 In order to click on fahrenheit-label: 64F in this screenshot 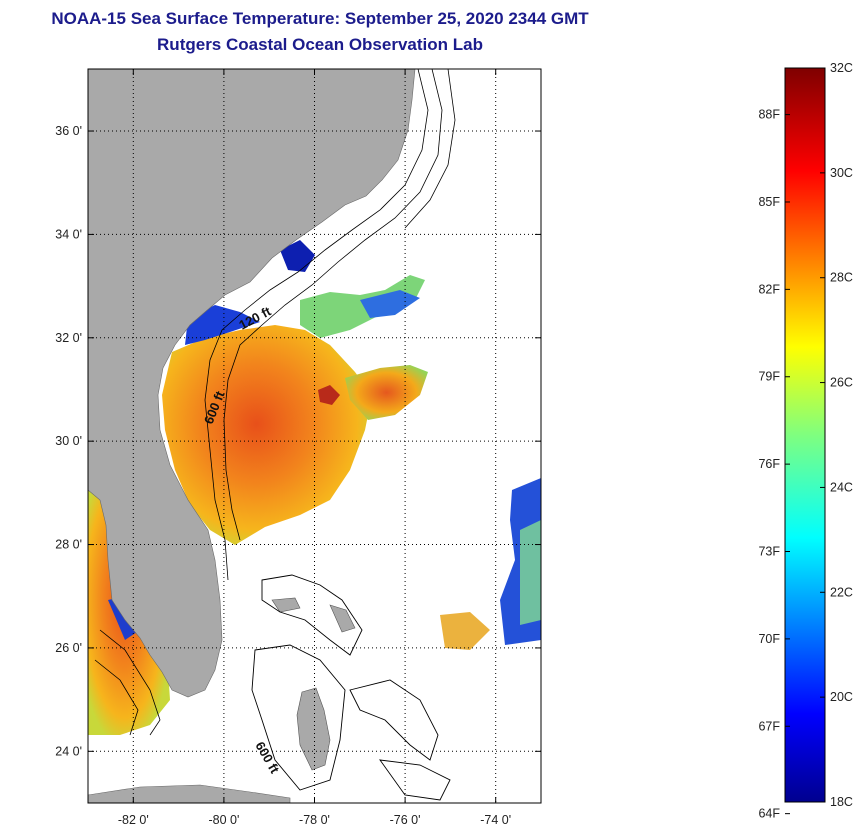, I will do `click(769, 814)`.